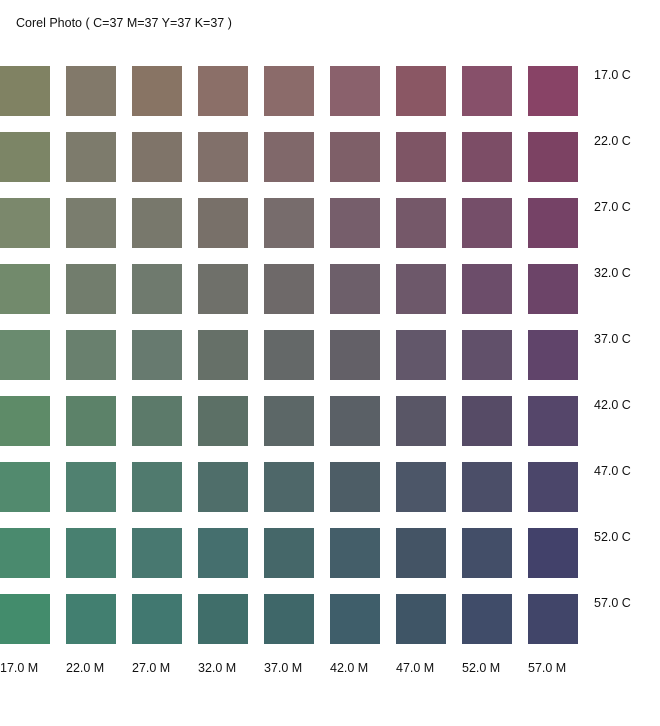  Describe the element at coordinates (612, 537) in the screenshot. I see `row-label: 52.0 C` at that location.